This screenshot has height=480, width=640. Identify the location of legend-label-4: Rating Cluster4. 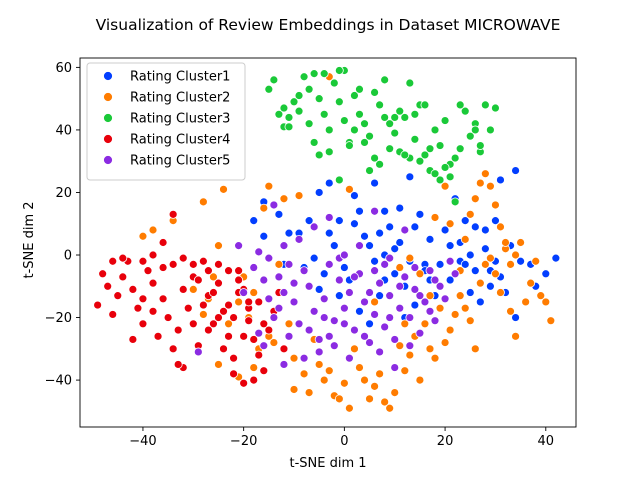
(180, 140).